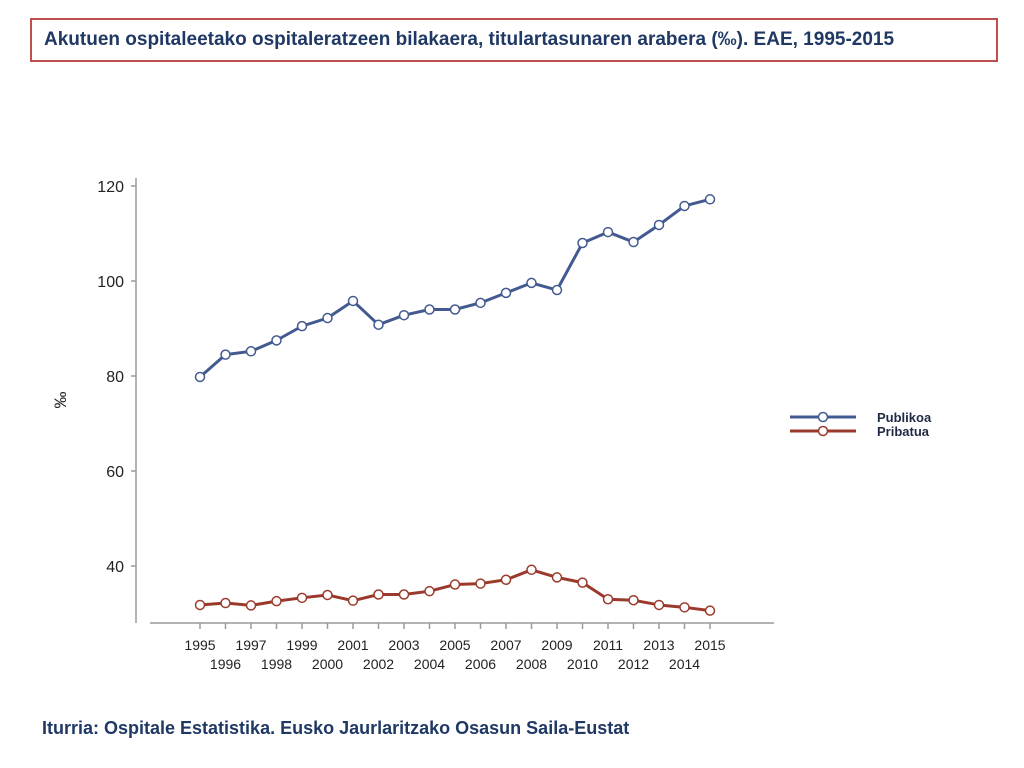 The width and height of the screenshot is (1024, 768). What do you see at coordinates (352, 645) in the screenshot?
I see `x-tick-label: 2001` at bounding box center [352, 645].